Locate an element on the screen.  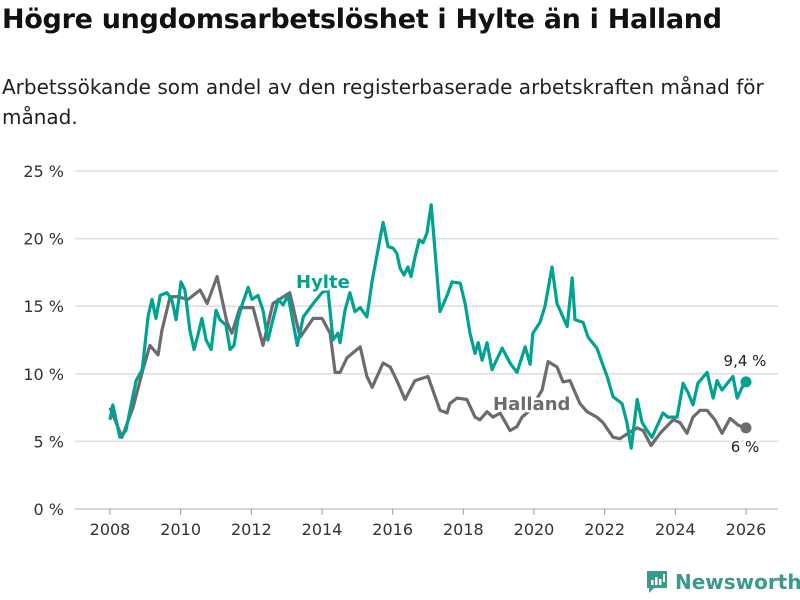
y-tick-label: 25 % is located at coordinates (43, 171).